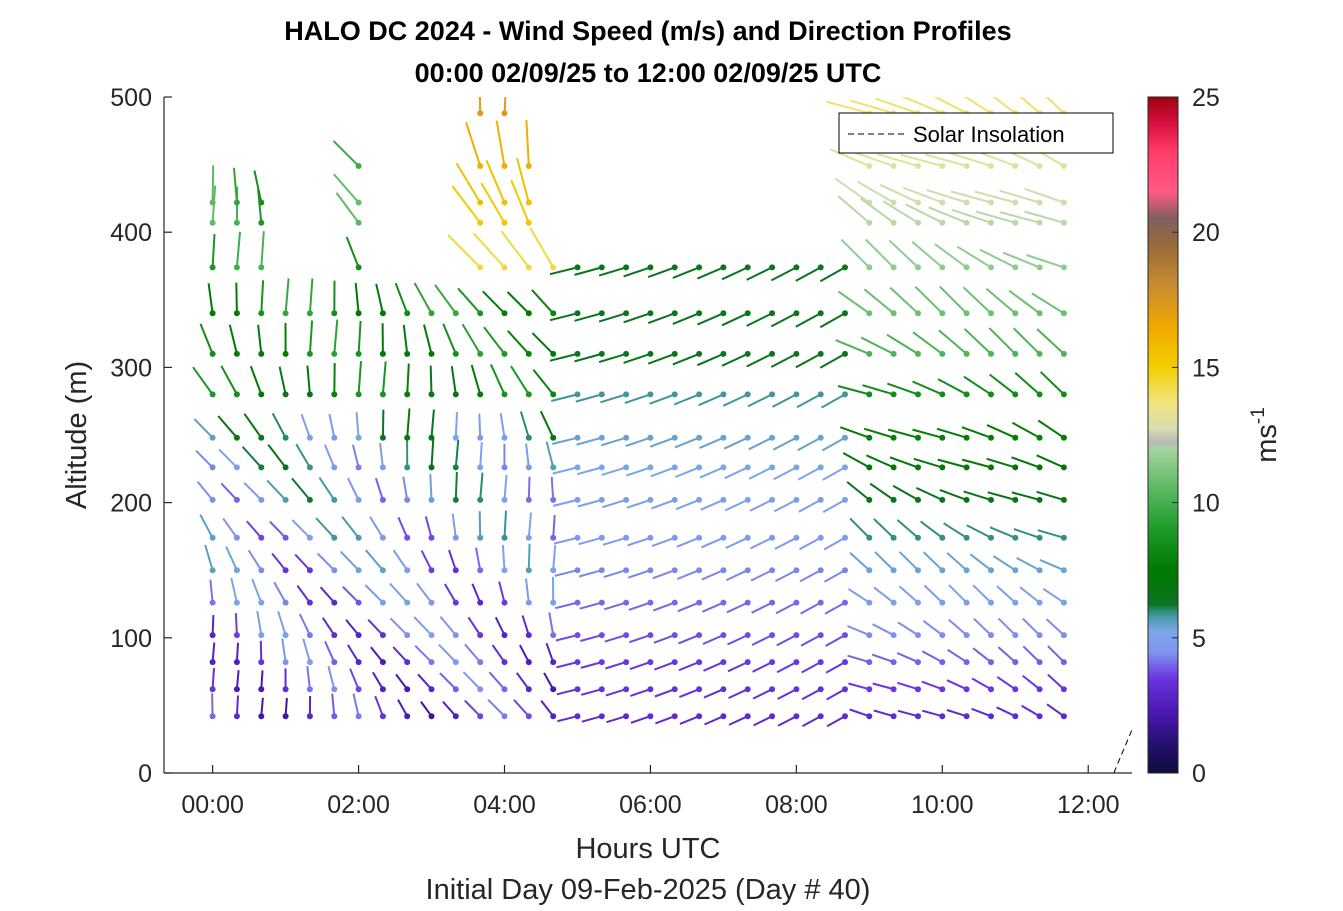 Image resolution: width=1343 pixels, height=911 pixels. Describe the element at coordinates (1088, 805) in the screenshot. I see `x-tick-label: 12:00` at that location.